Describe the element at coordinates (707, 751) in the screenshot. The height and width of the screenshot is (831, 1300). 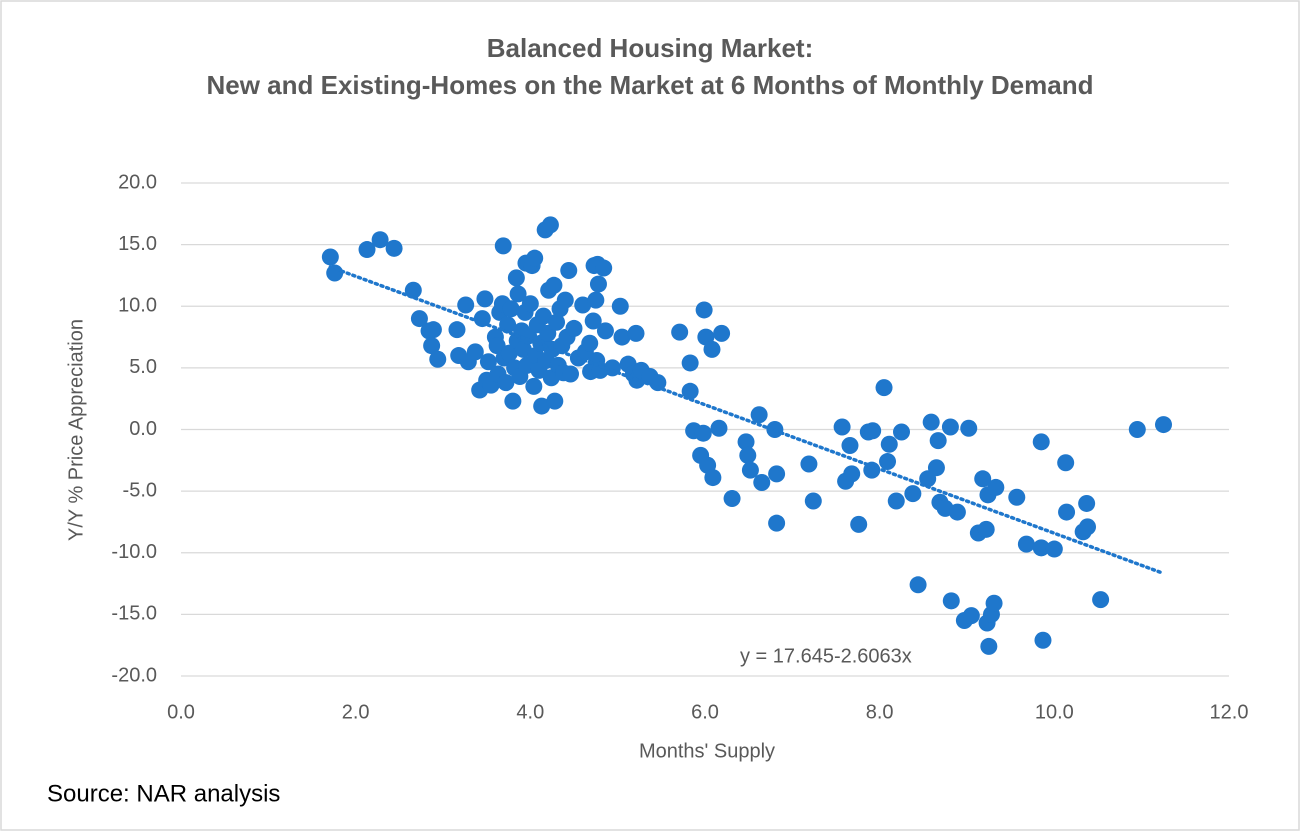
I see `x-axis-label: Months' Supply` at that location.